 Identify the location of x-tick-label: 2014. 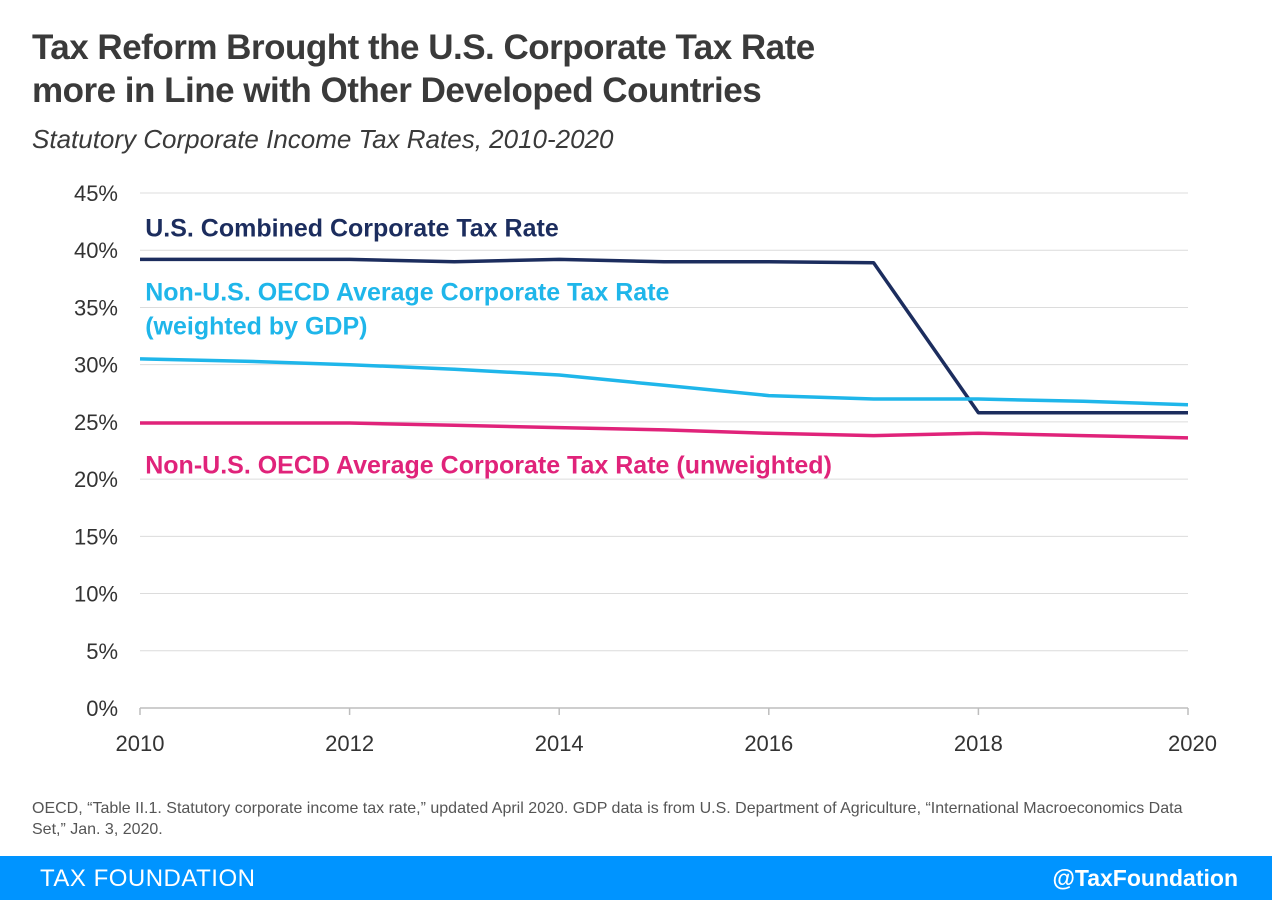
(559, 743).